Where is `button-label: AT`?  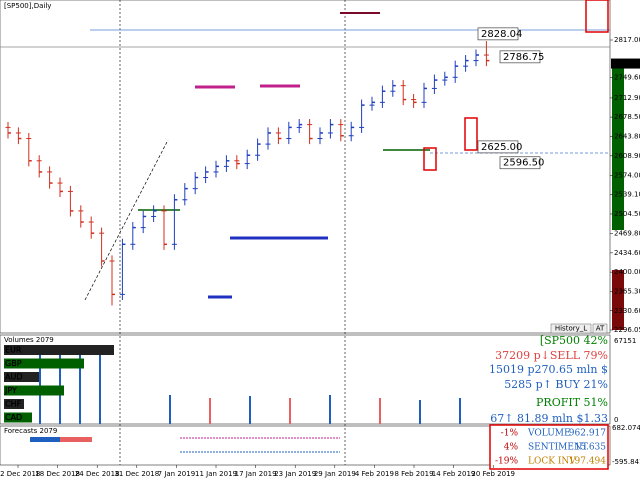
button-label: AT is located at coordinates (600, 329).